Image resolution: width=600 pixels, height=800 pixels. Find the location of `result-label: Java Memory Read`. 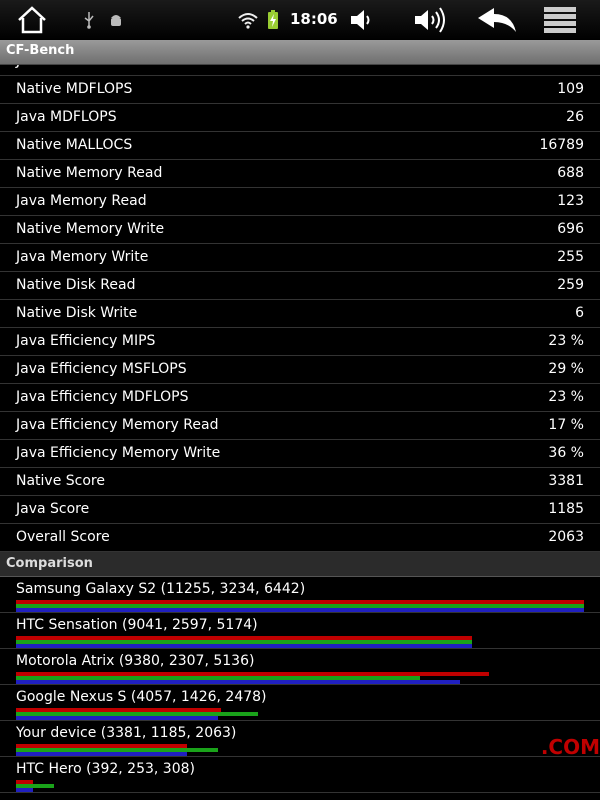

result-label: Java Memory Read is located at coordinates (81, 201).